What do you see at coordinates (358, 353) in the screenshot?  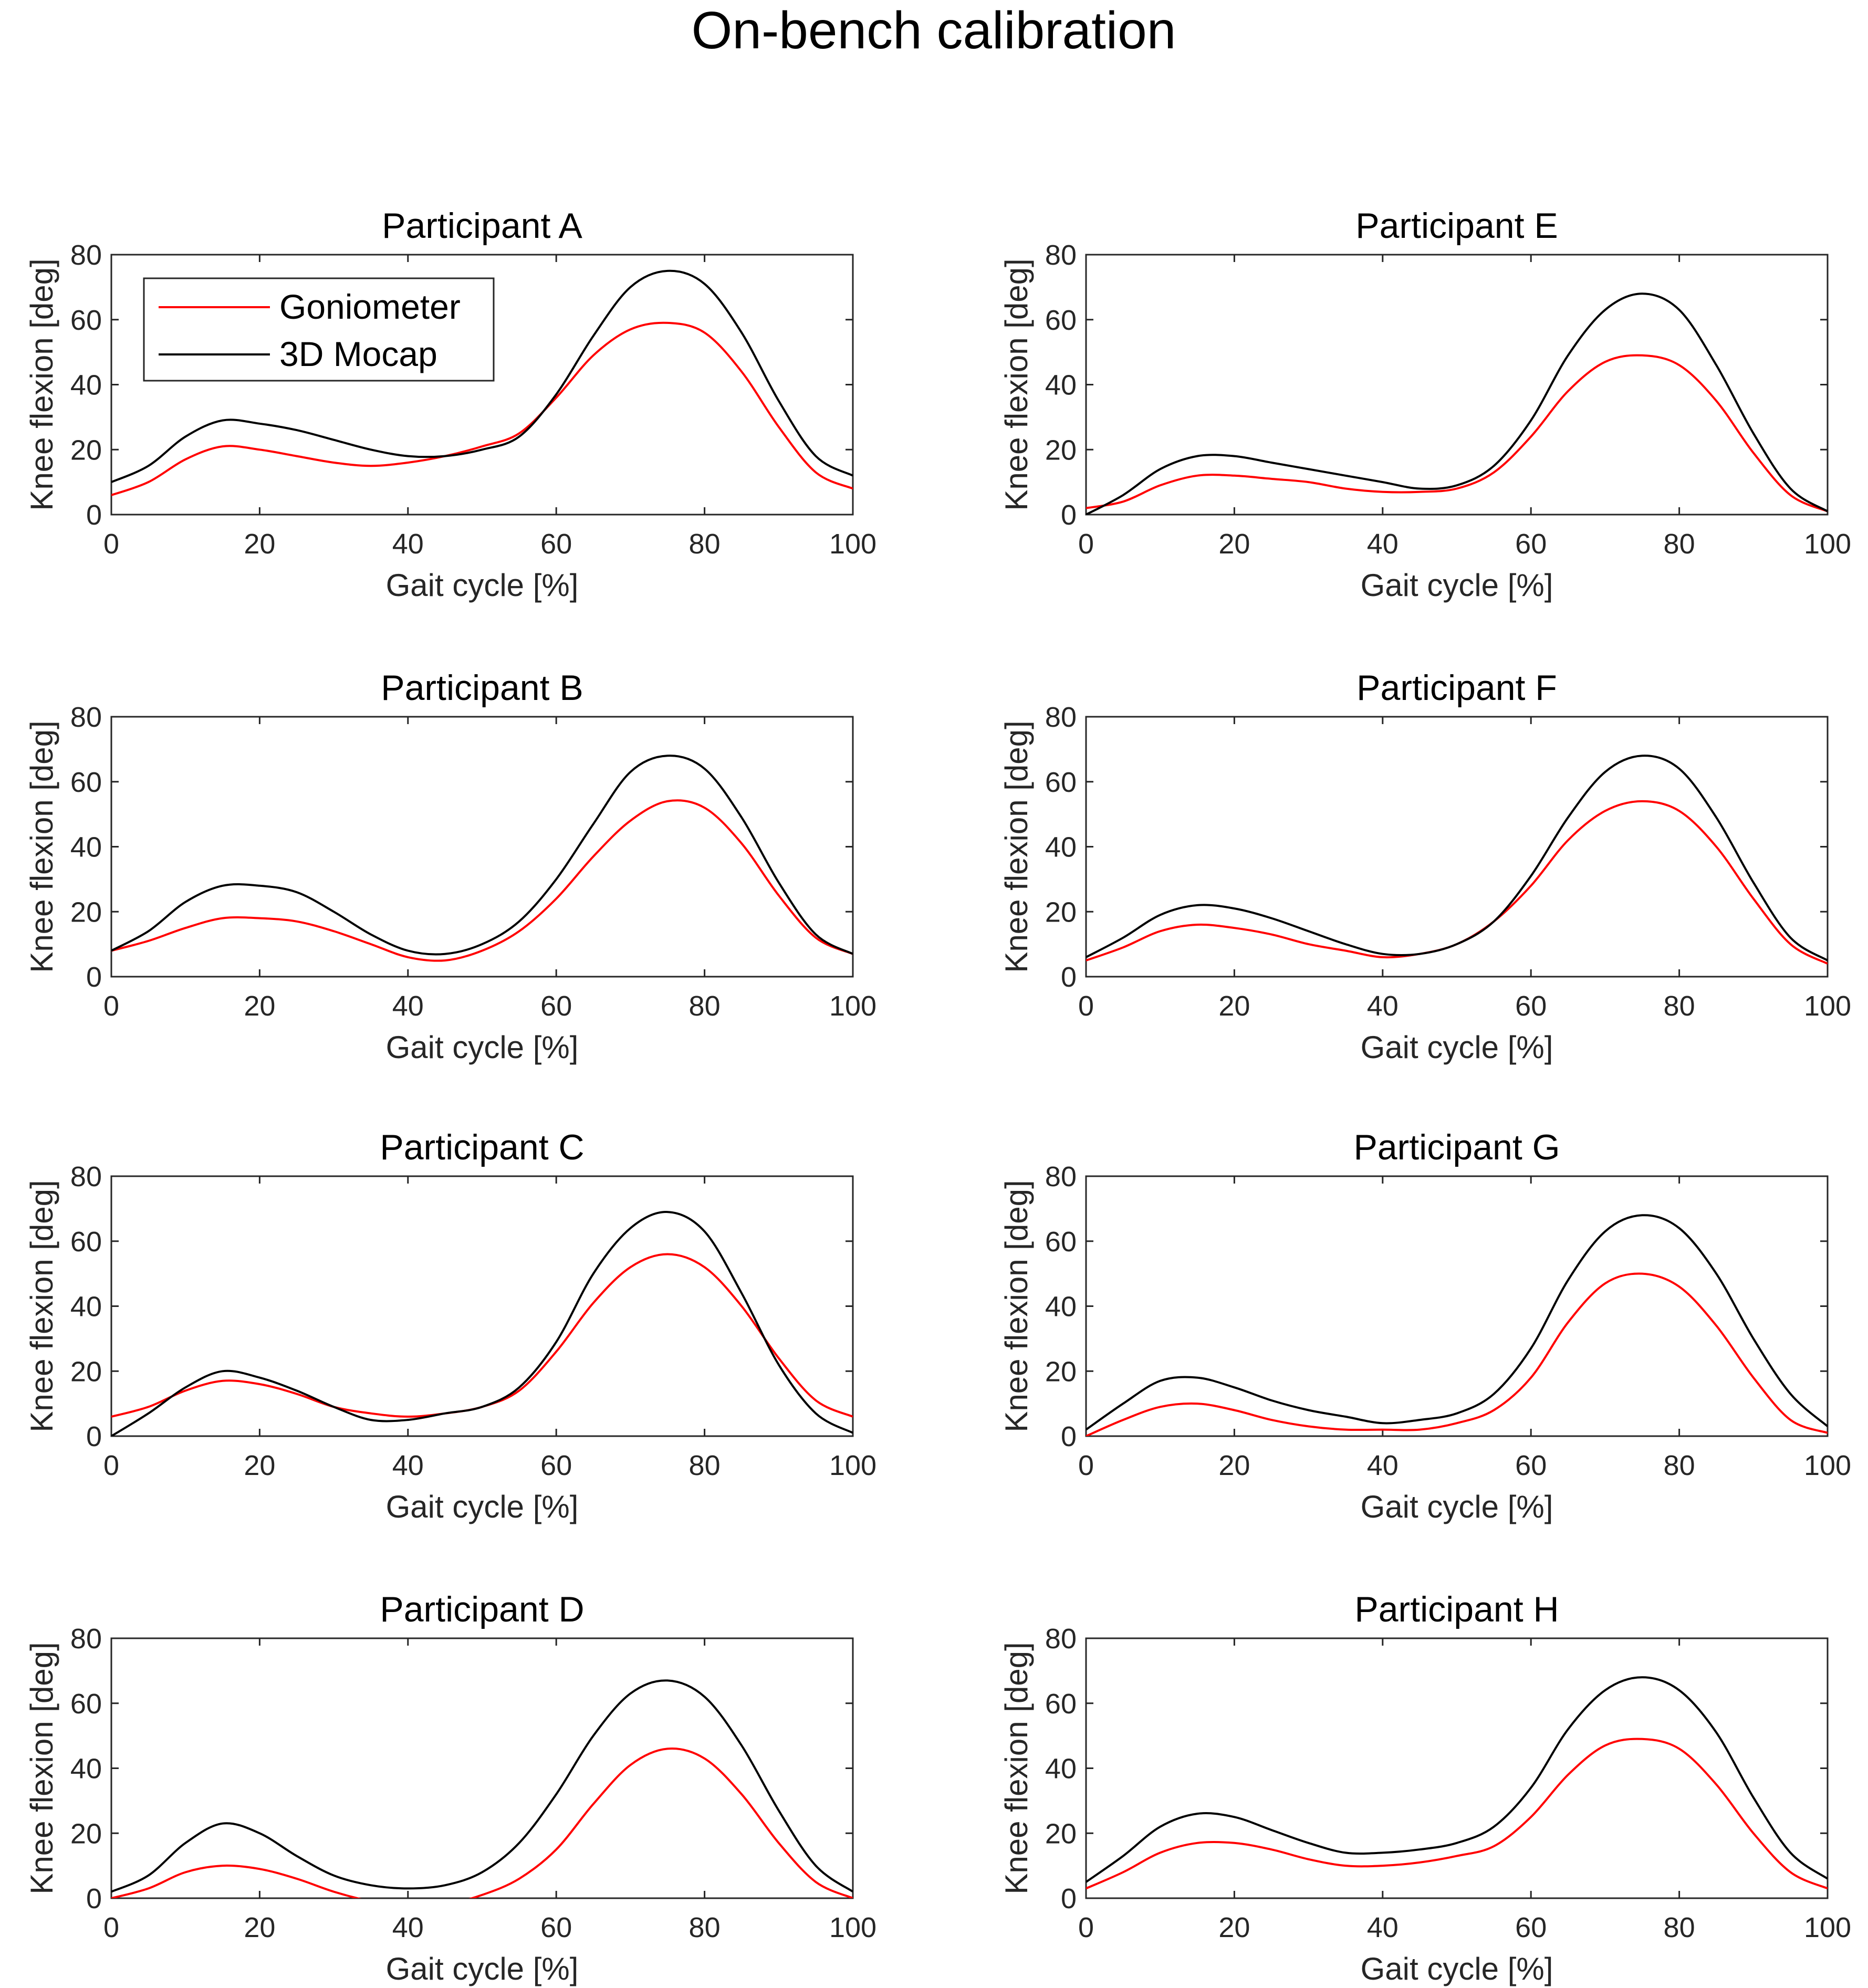 I see `legend-label: 3D Mocap` at bounding box center [358, 353].